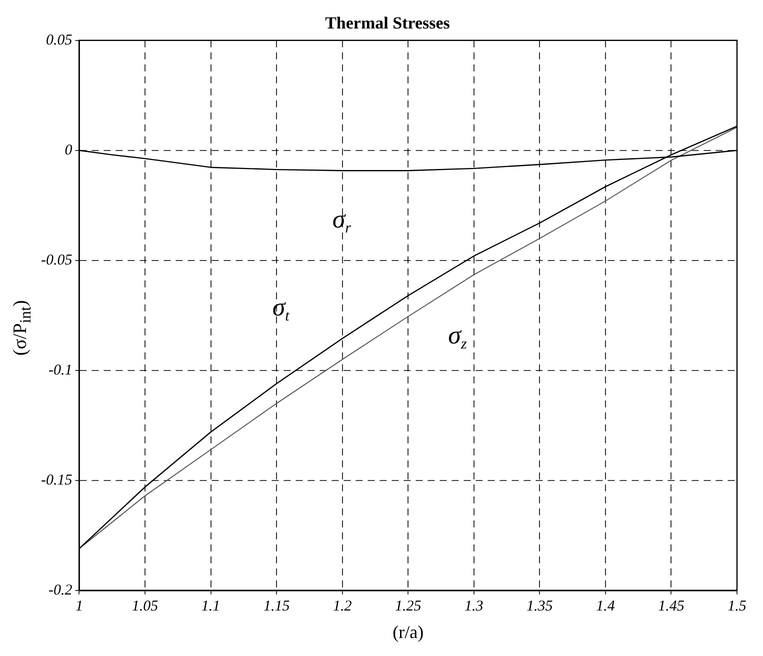  What do you see at coordinates (737, 606) in the screenshot?
I see `x-tick-label: 1.5` at bounding box center [737, 606].